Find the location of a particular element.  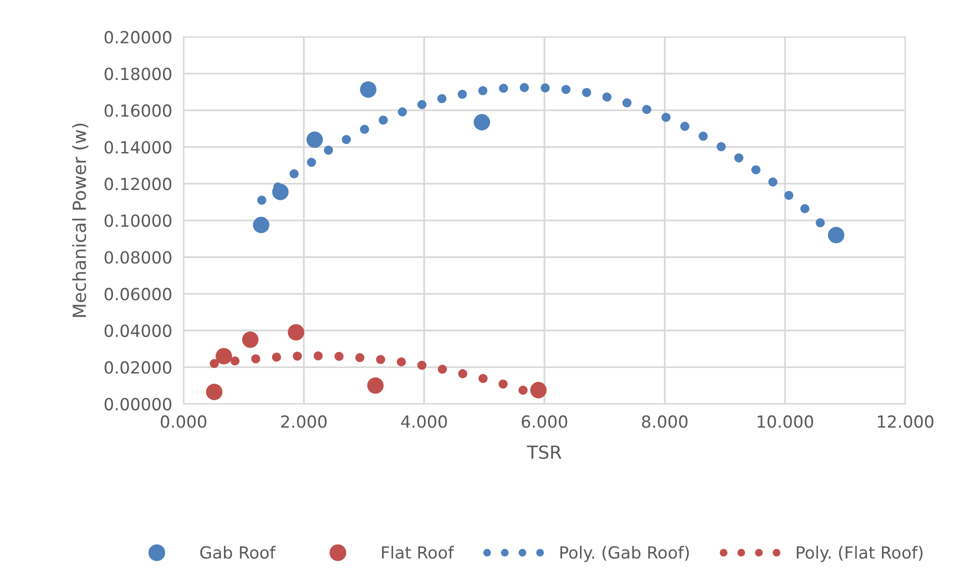

y-tick-label: 0.14000 is located at coordinates (138, 147).